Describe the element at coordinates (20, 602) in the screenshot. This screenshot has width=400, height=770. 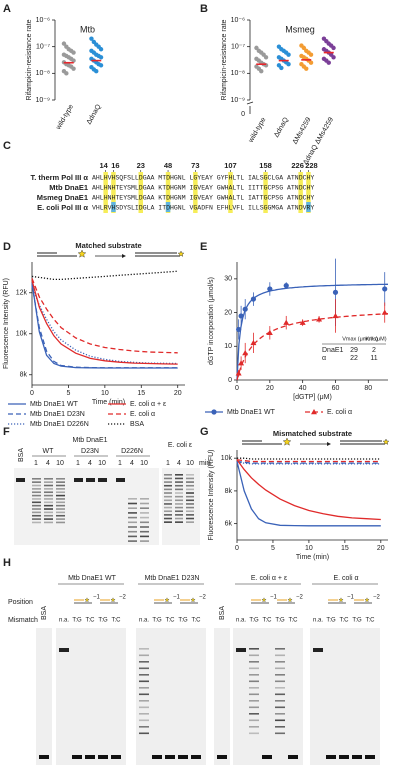
I see `row-header: Position` at that location.